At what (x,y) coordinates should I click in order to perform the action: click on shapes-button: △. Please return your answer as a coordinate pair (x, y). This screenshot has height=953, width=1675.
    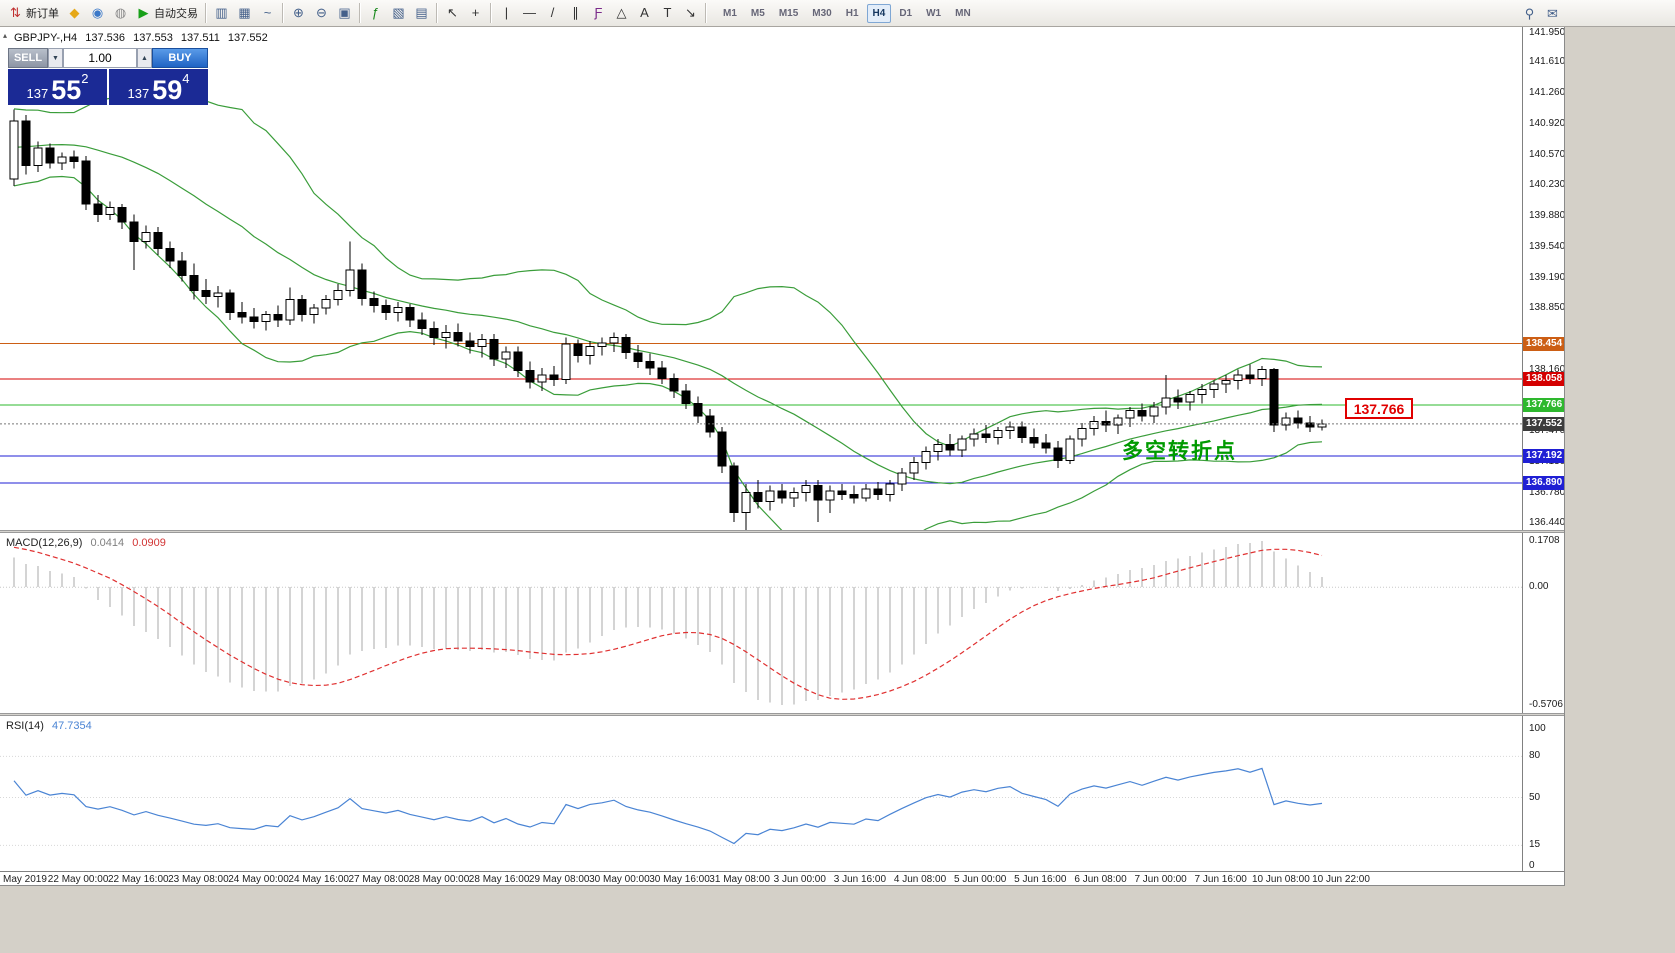
    Looking at the image, I should click on (621, 13).